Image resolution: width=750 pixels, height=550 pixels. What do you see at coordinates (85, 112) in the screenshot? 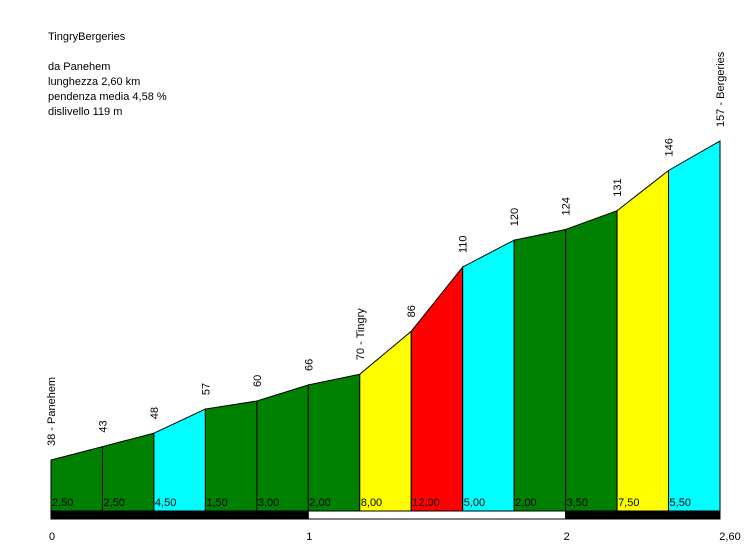
I see `elevation-gain-label: dislivello 119 m` at bounding box center [85, 112].